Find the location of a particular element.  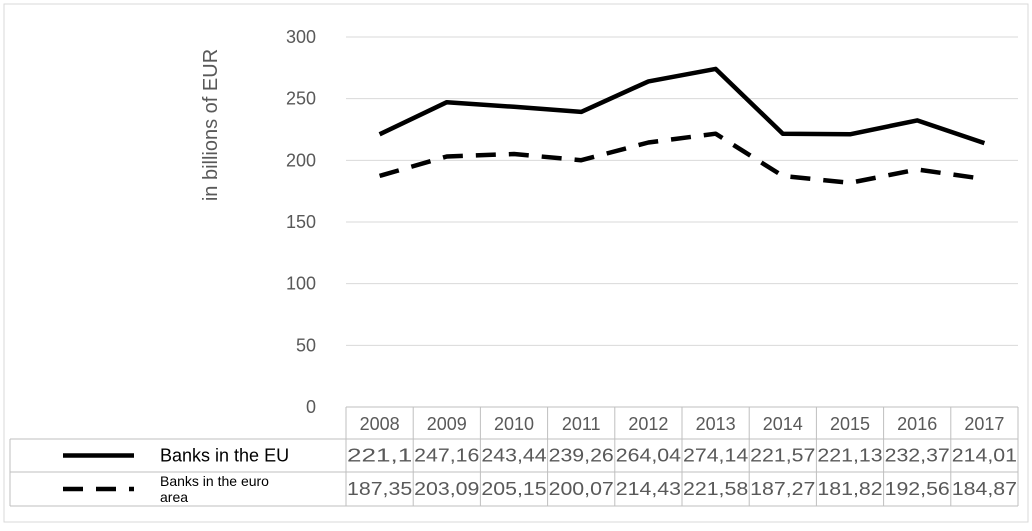

x-tick-label: 2015 is located at coordinates (850, 424).